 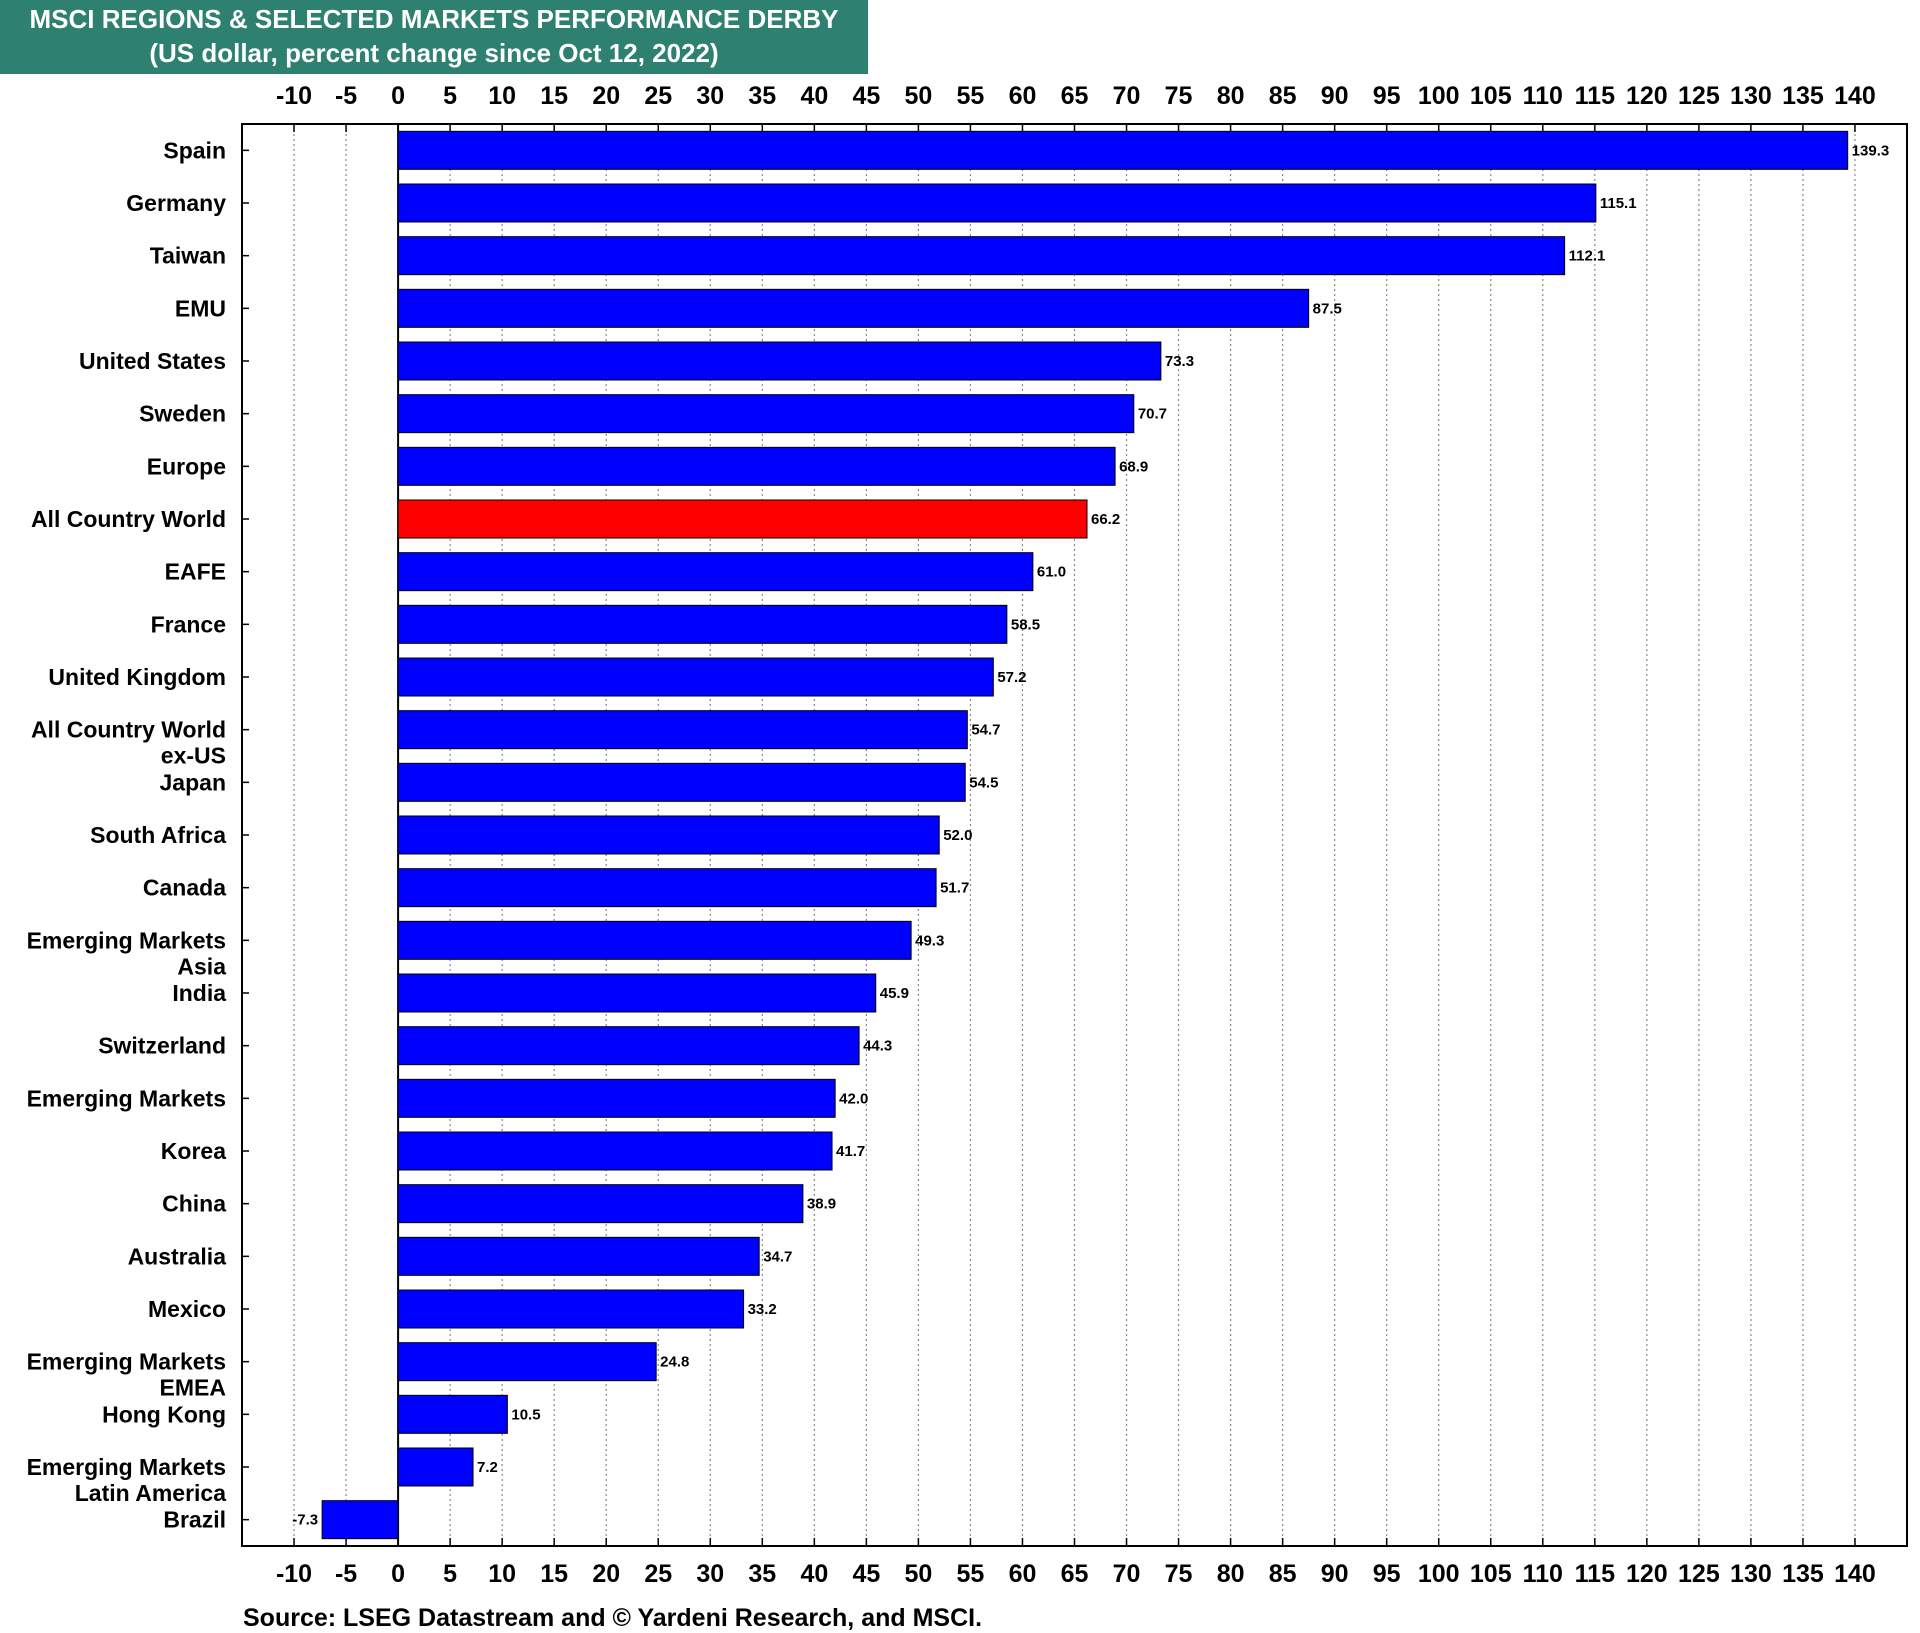 What do you see at coordinates (1152, 414) in the screenshot?
I see `data-label: 70.7` at bounding box center [1152, 414].